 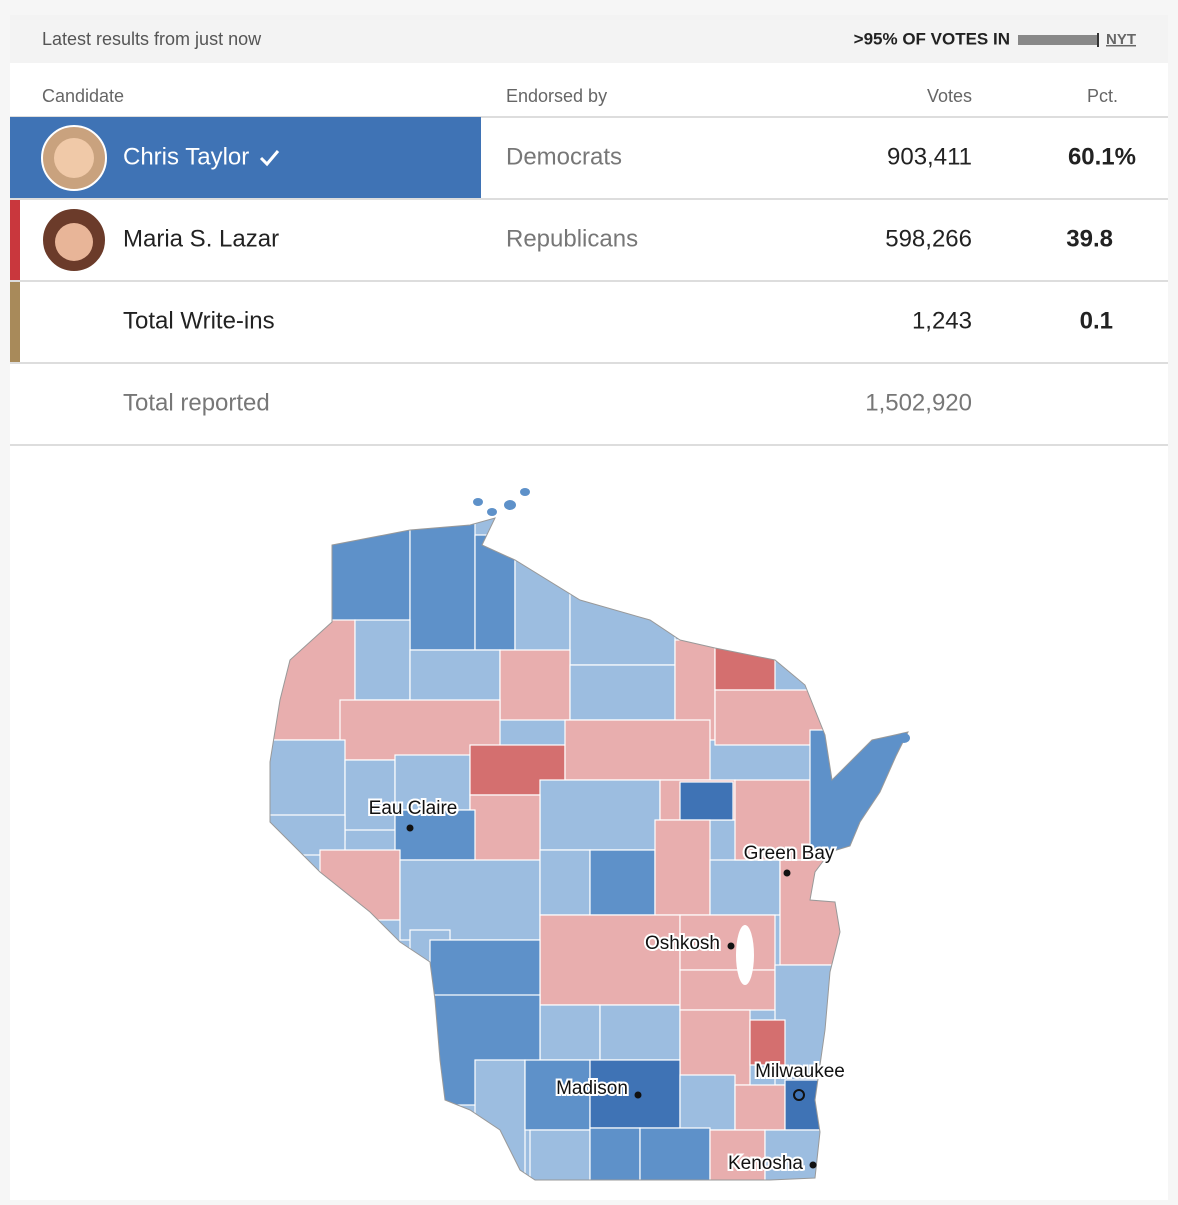 I want to click on party: Republicans, so click(x=572, y=238).